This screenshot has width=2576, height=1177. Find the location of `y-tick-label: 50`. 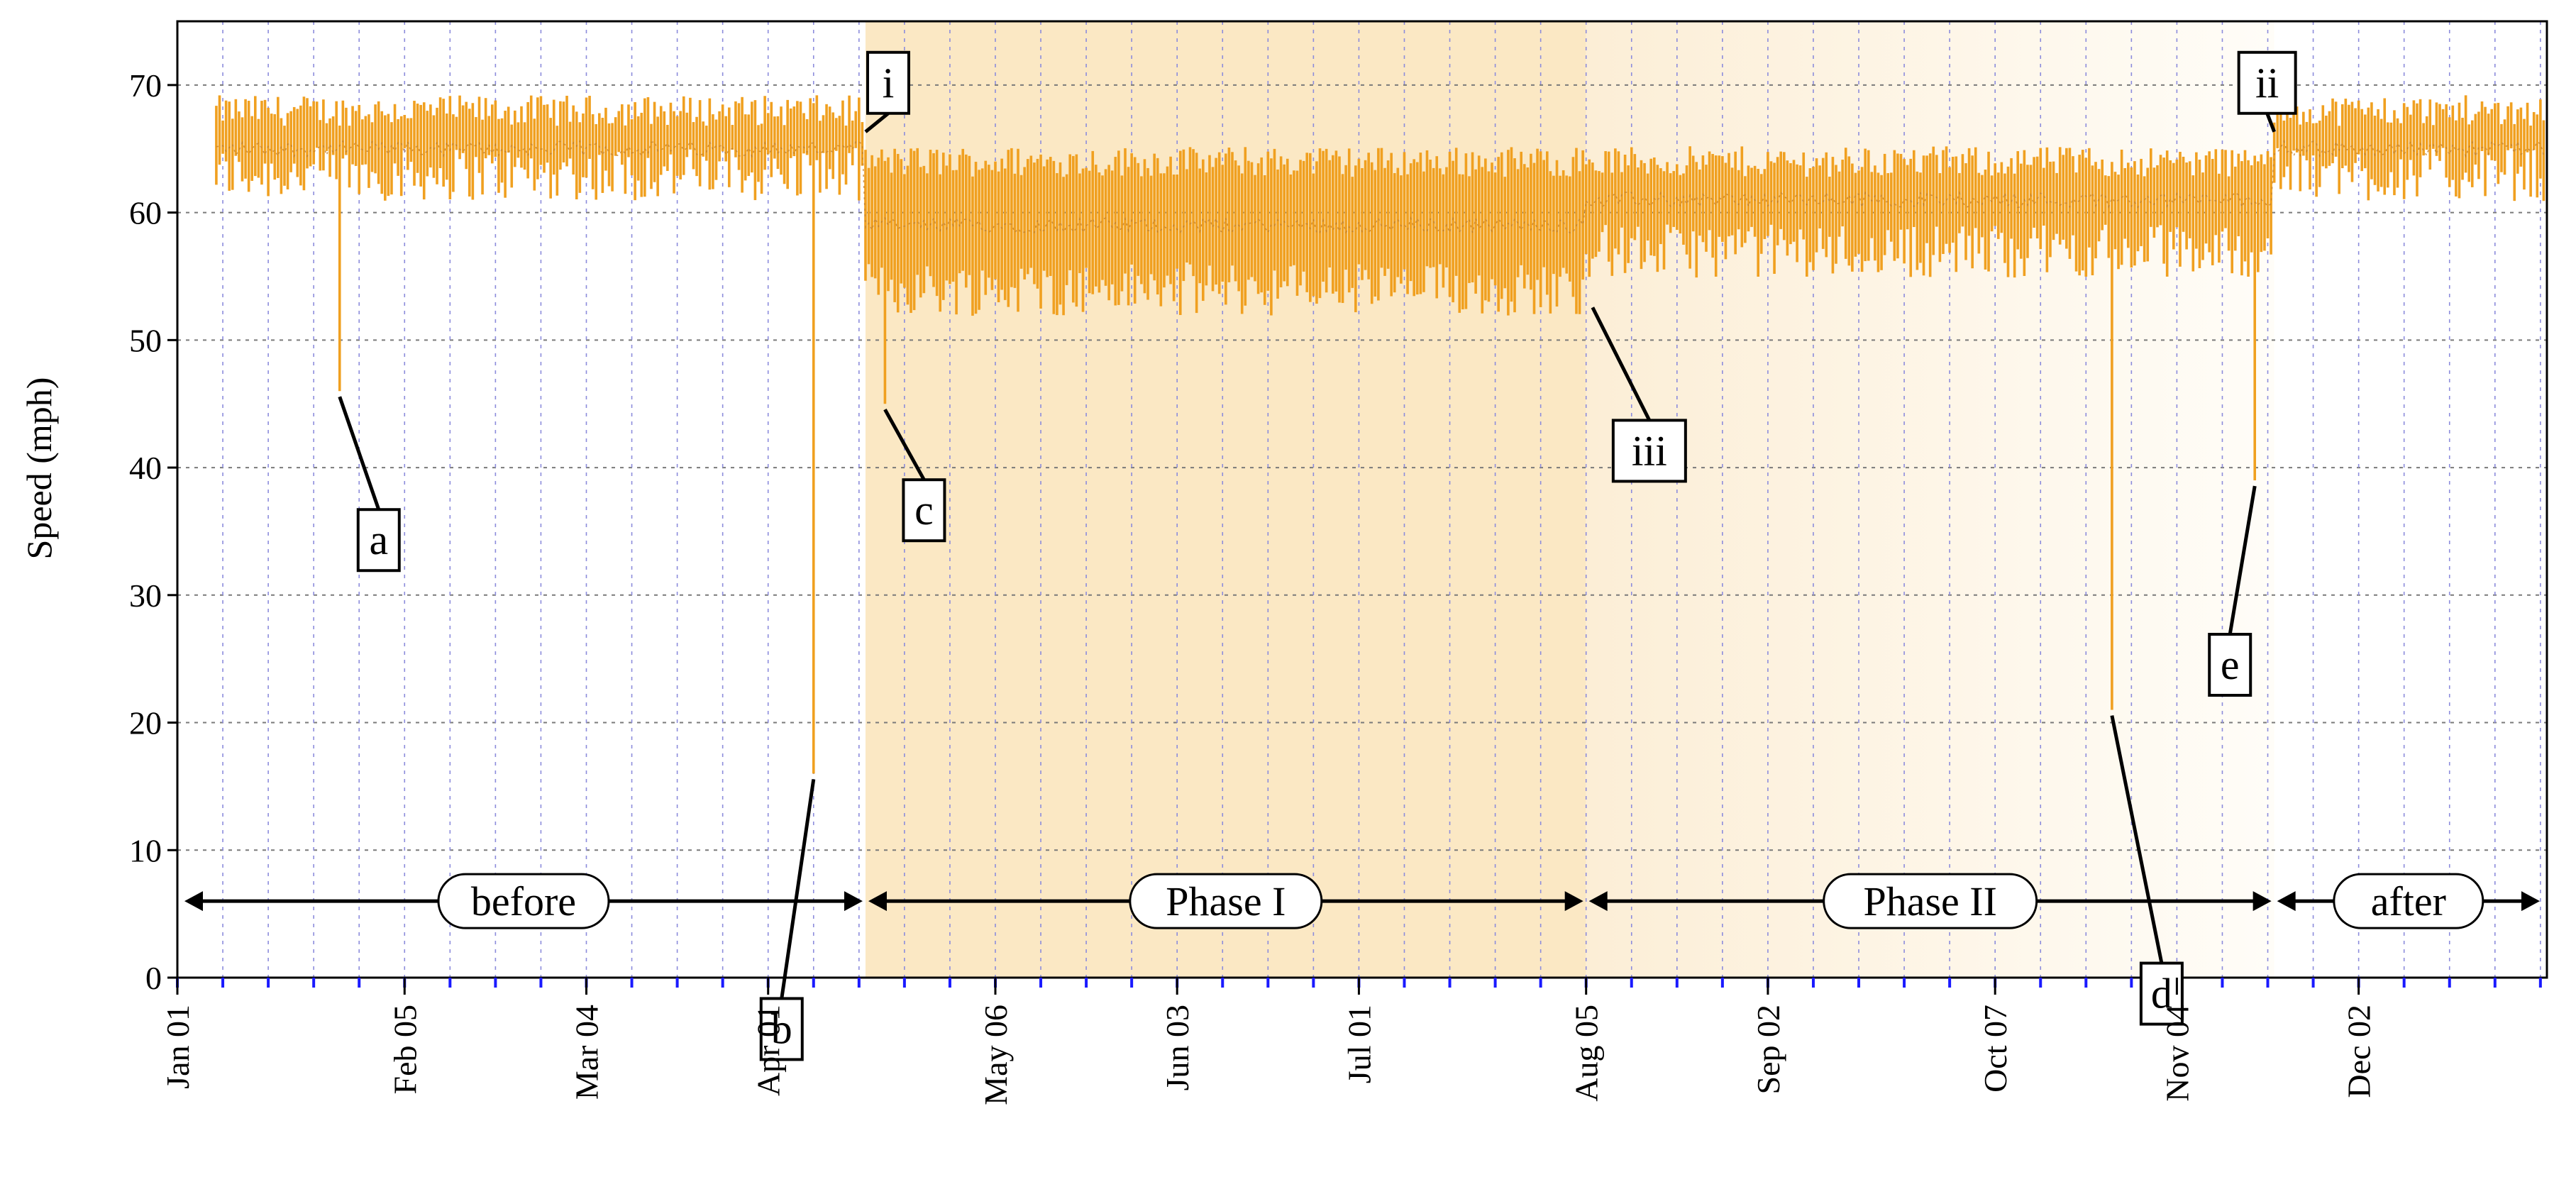

y-tick-label: 50 is located at coordinates (145, 340).